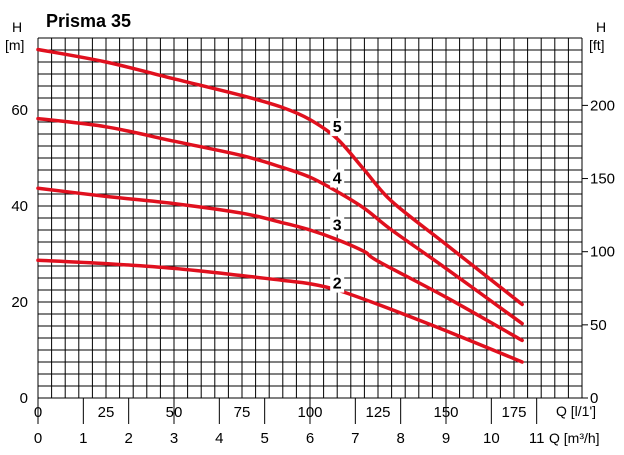 This screenshot has height=455, width=624. Describe the element at coordinates (377, 412) in the screenshot. I see `x-primary-tick-label: 125` at that location.